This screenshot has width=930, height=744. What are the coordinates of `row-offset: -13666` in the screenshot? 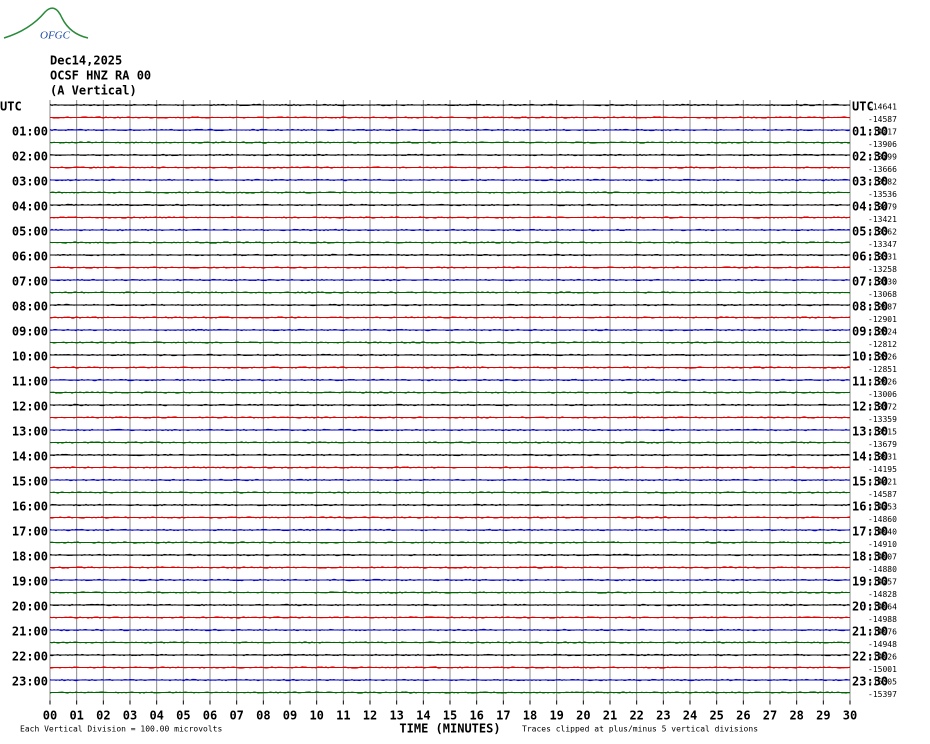 It's located at (882, 169).